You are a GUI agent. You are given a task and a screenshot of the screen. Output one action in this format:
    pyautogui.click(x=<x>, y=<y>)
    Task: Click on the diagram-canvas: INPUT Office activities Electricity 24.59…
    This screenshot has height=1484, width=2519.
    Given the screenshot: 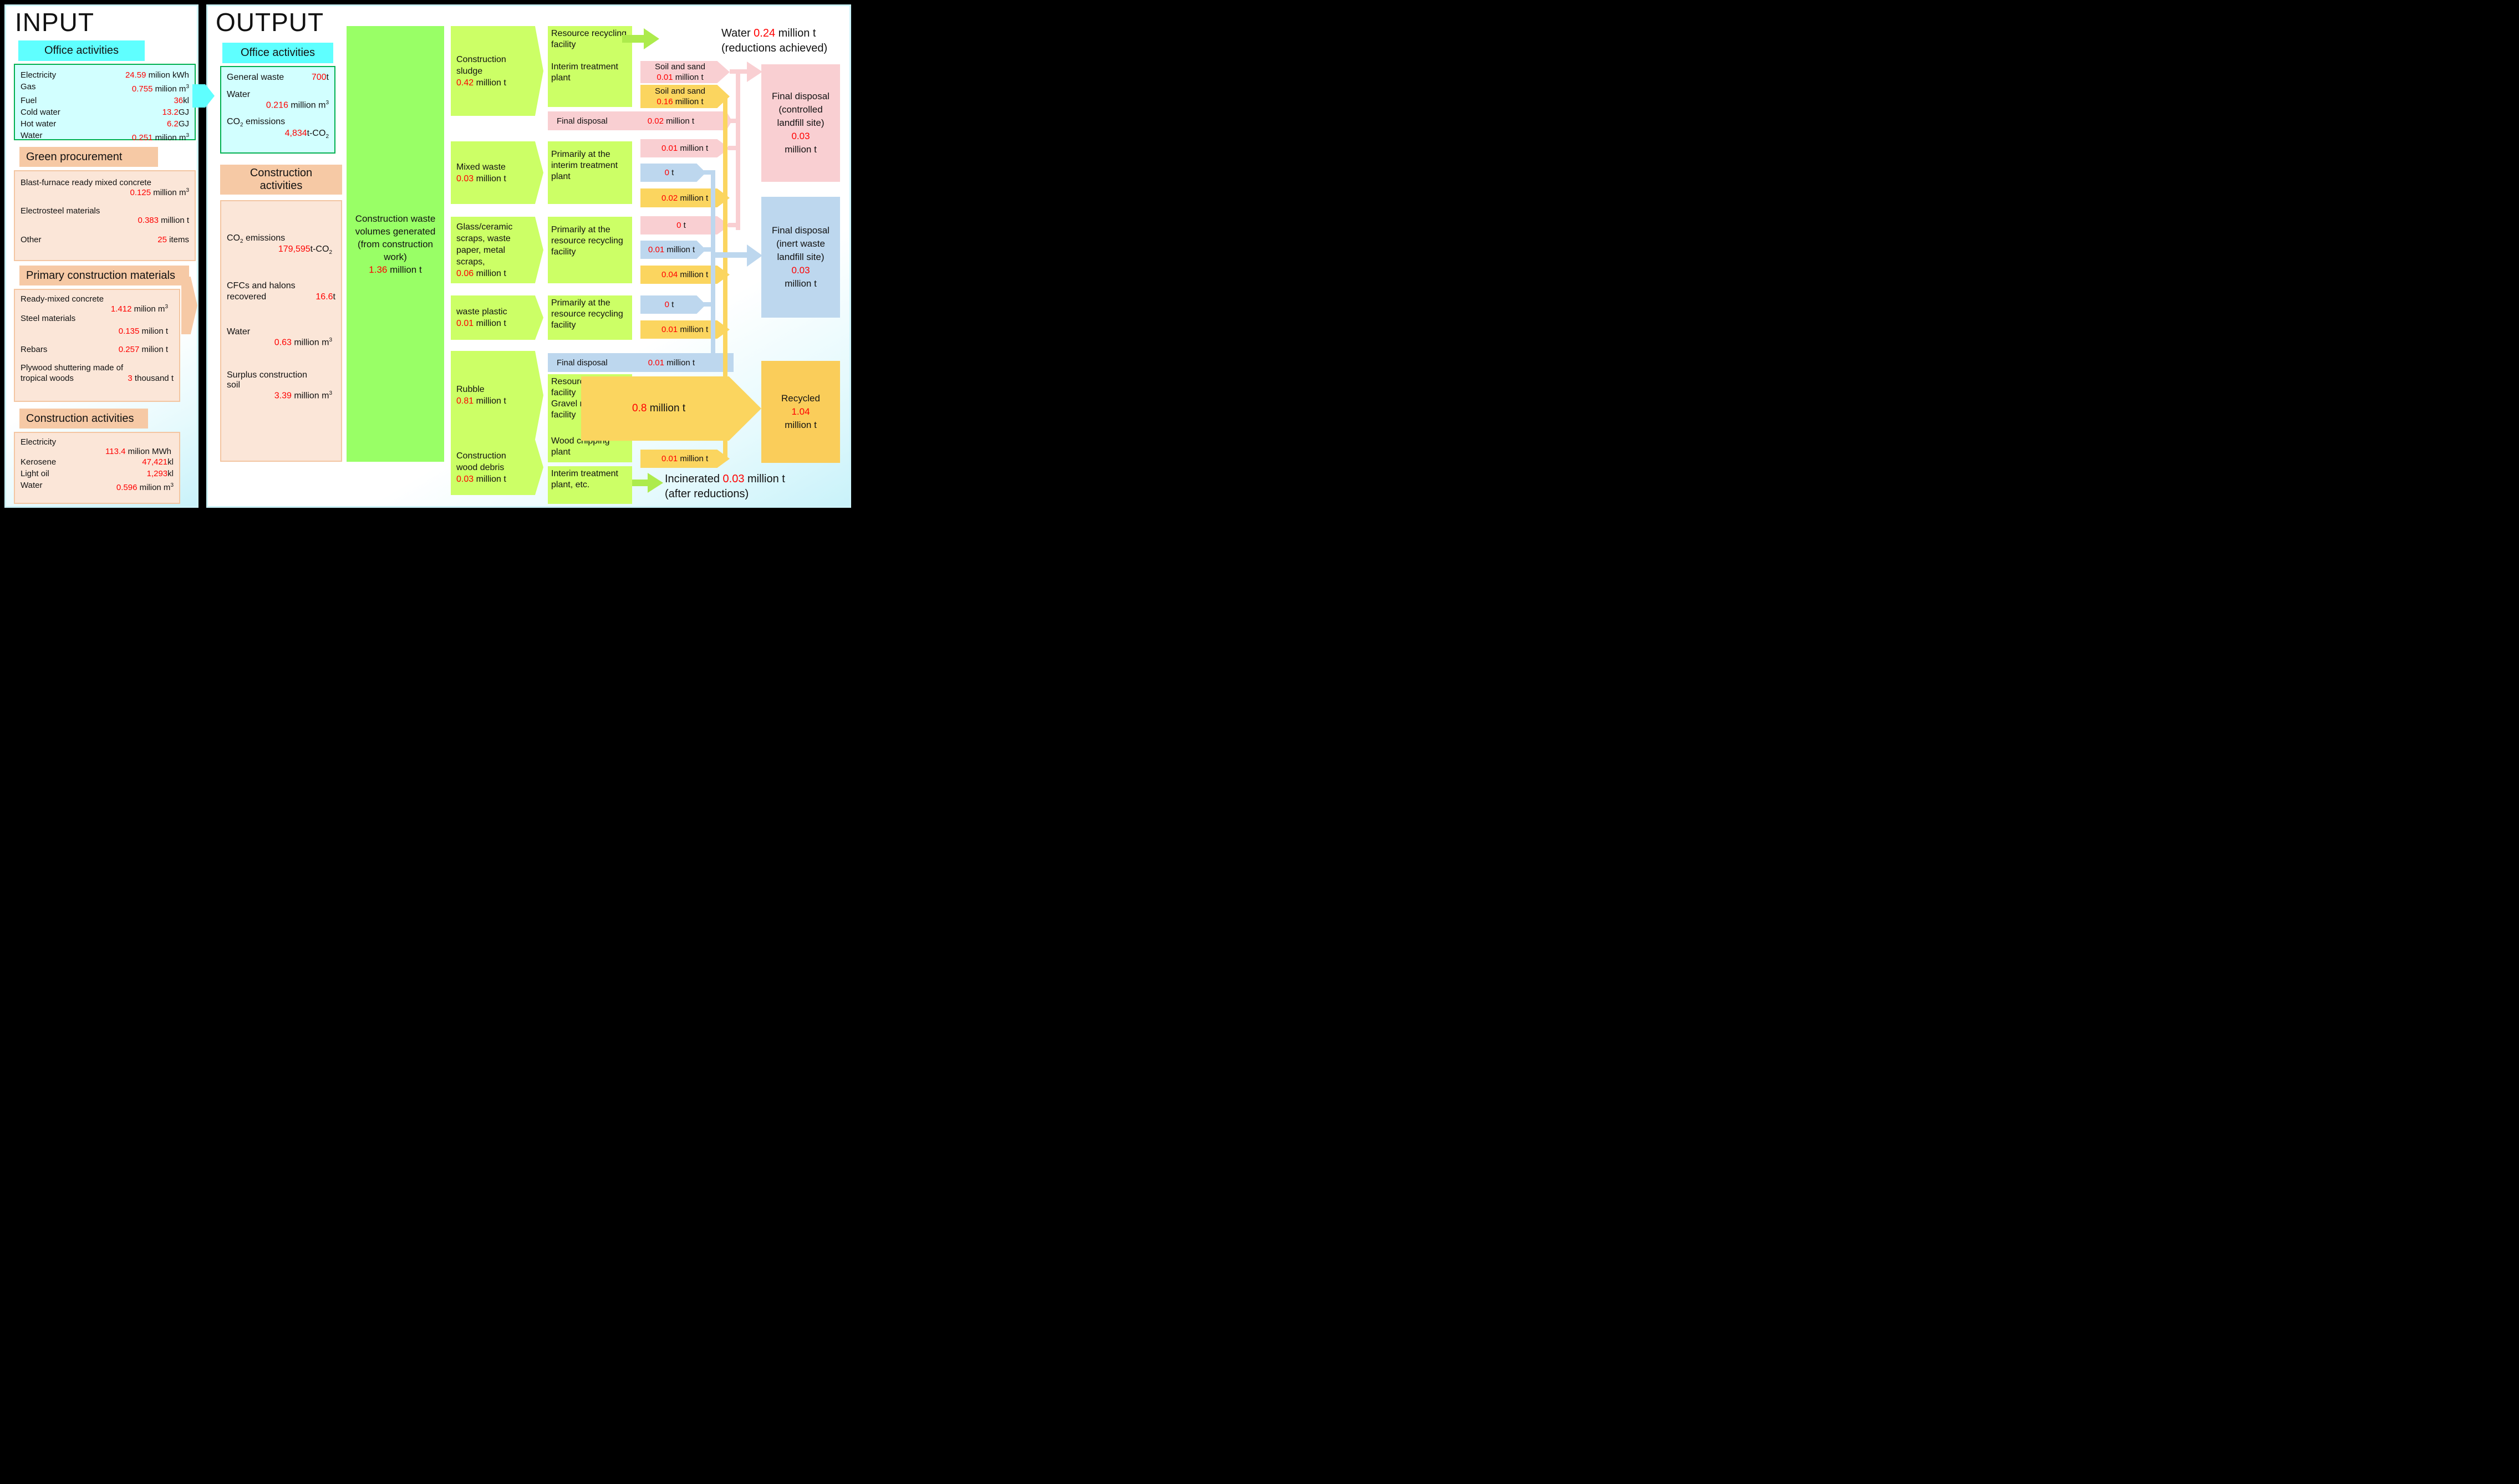 What is the action you would take?
    pyautogui.click(x=428, y=256)
    